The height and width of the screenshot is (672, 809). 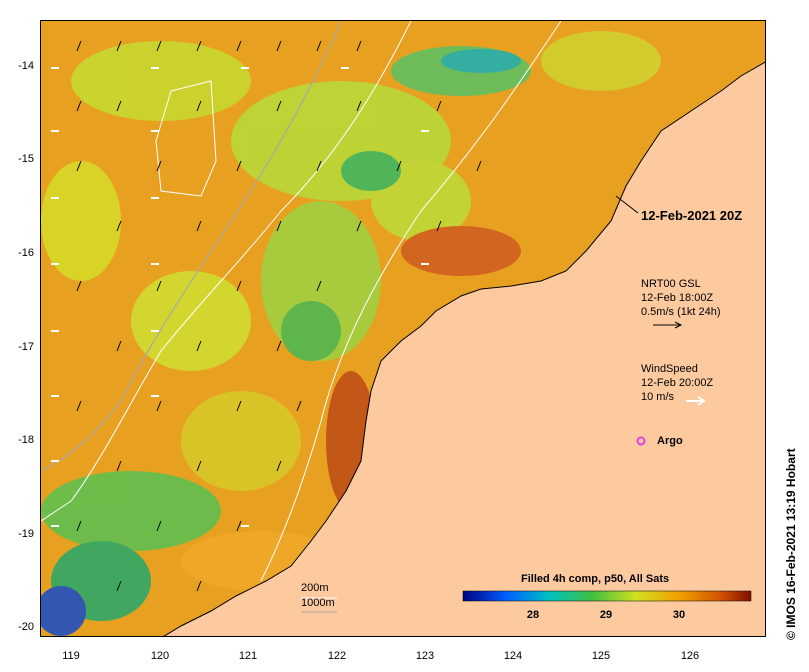 What do you see at coordinates (533, 615) in the screenshot?
I see `colorbar-label-28: 28` at bounding box center [533, 615].